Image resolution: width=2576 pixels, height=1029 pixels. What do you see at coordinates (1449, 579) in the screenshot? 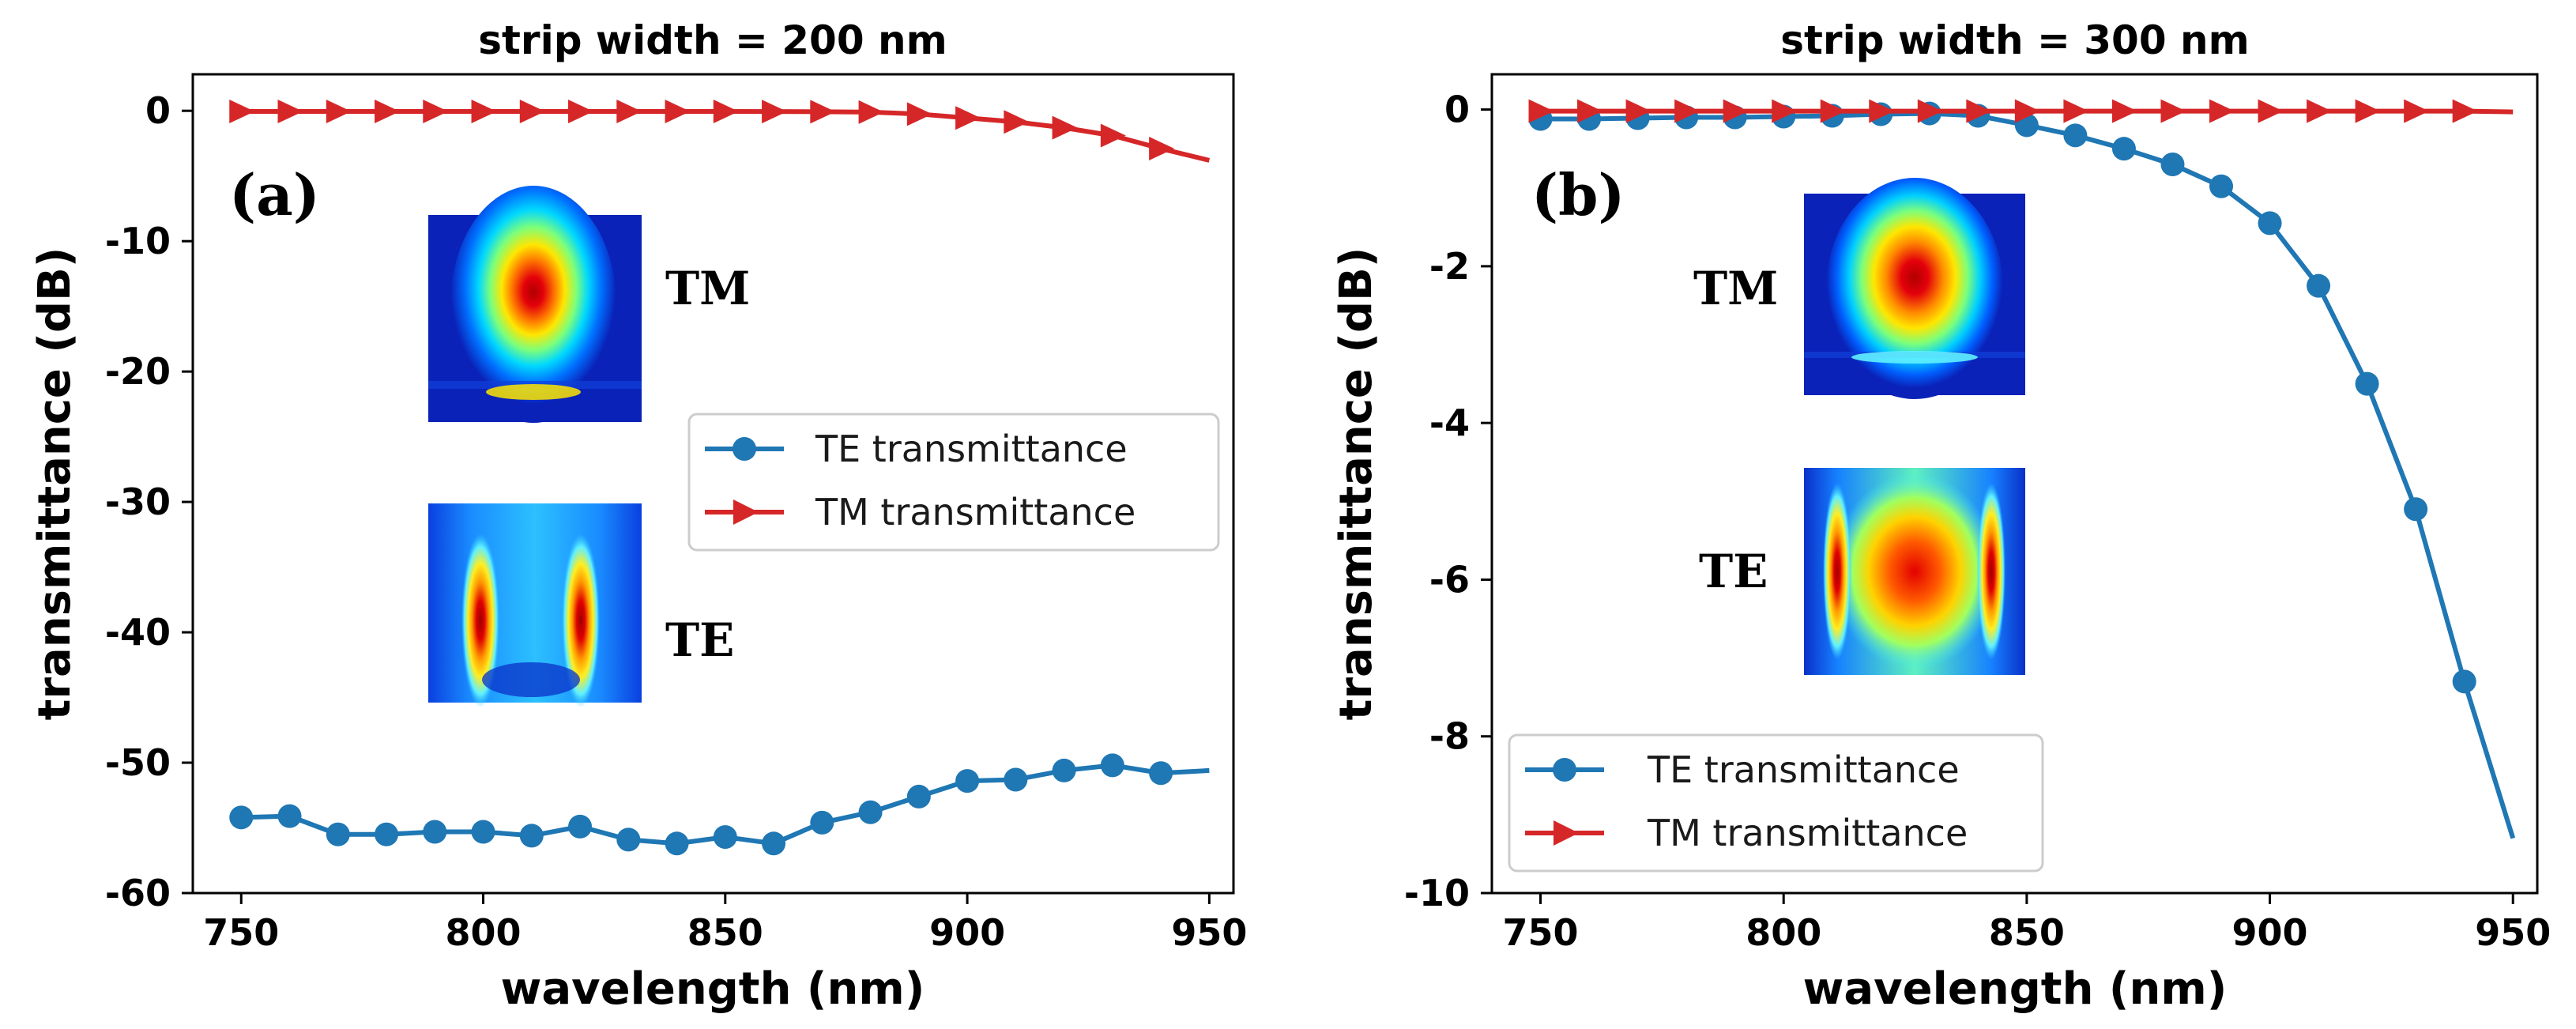
I see `y-tick-label: -6` at bounding box center [1449, 579].